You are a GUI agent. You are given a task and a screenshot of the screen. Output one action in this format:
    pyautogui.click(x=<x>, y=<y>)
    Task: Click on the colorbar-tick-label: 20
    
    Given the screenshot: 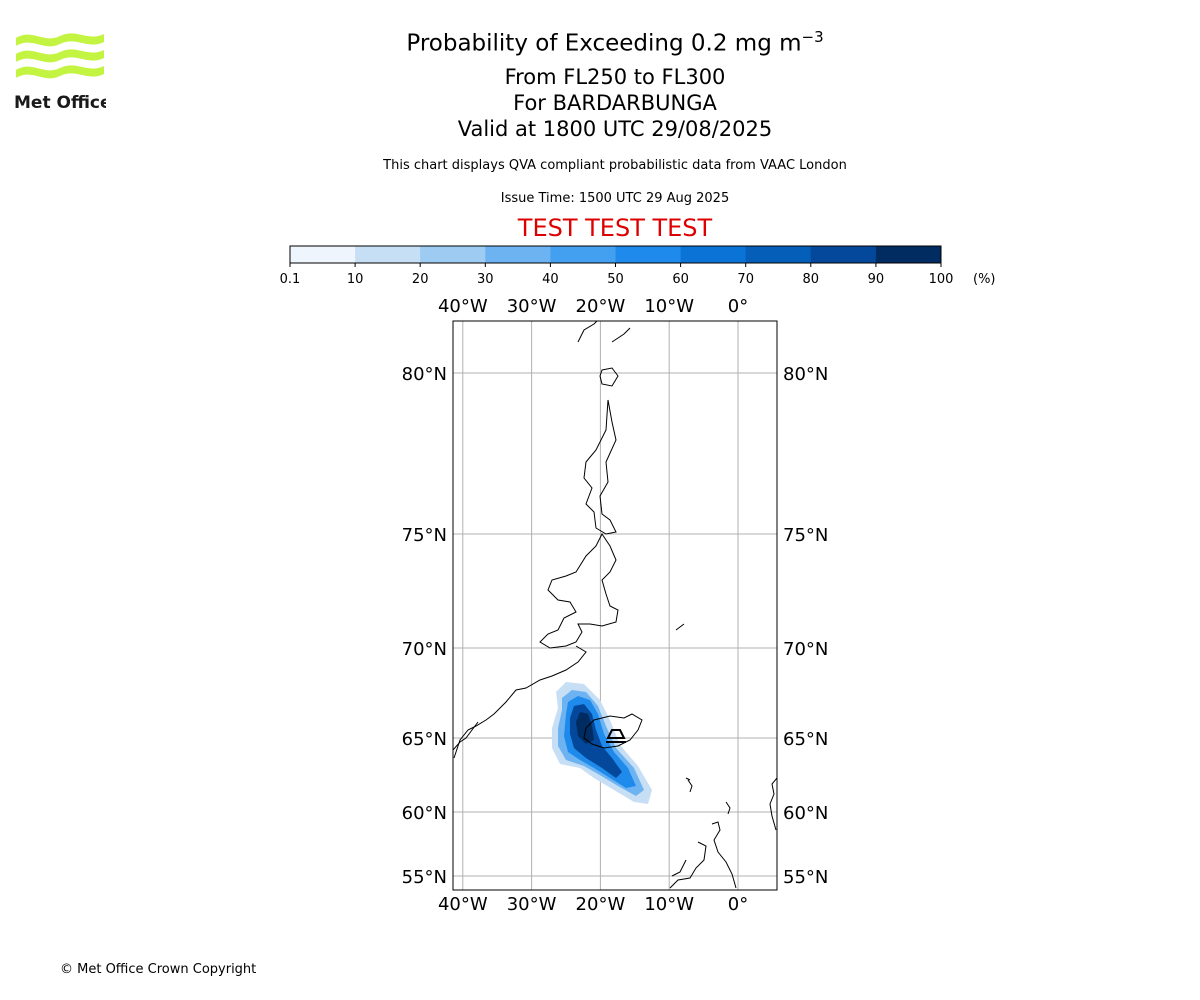 What is the action you would take?
    pyautogui.click(x=420, y=279)
    